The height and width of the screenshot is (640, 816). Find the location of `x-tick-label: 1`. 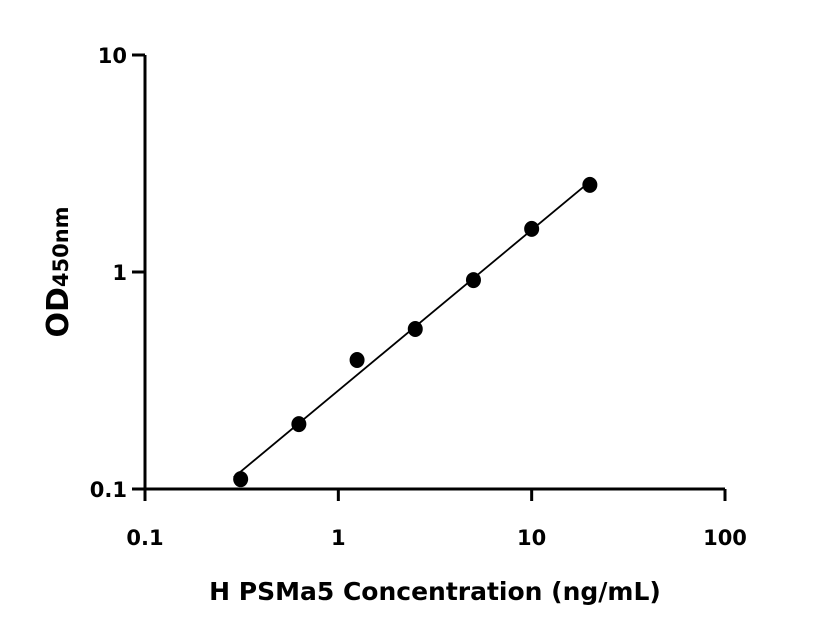

x-tick-label: 1 is located at coordinates (338, 538).